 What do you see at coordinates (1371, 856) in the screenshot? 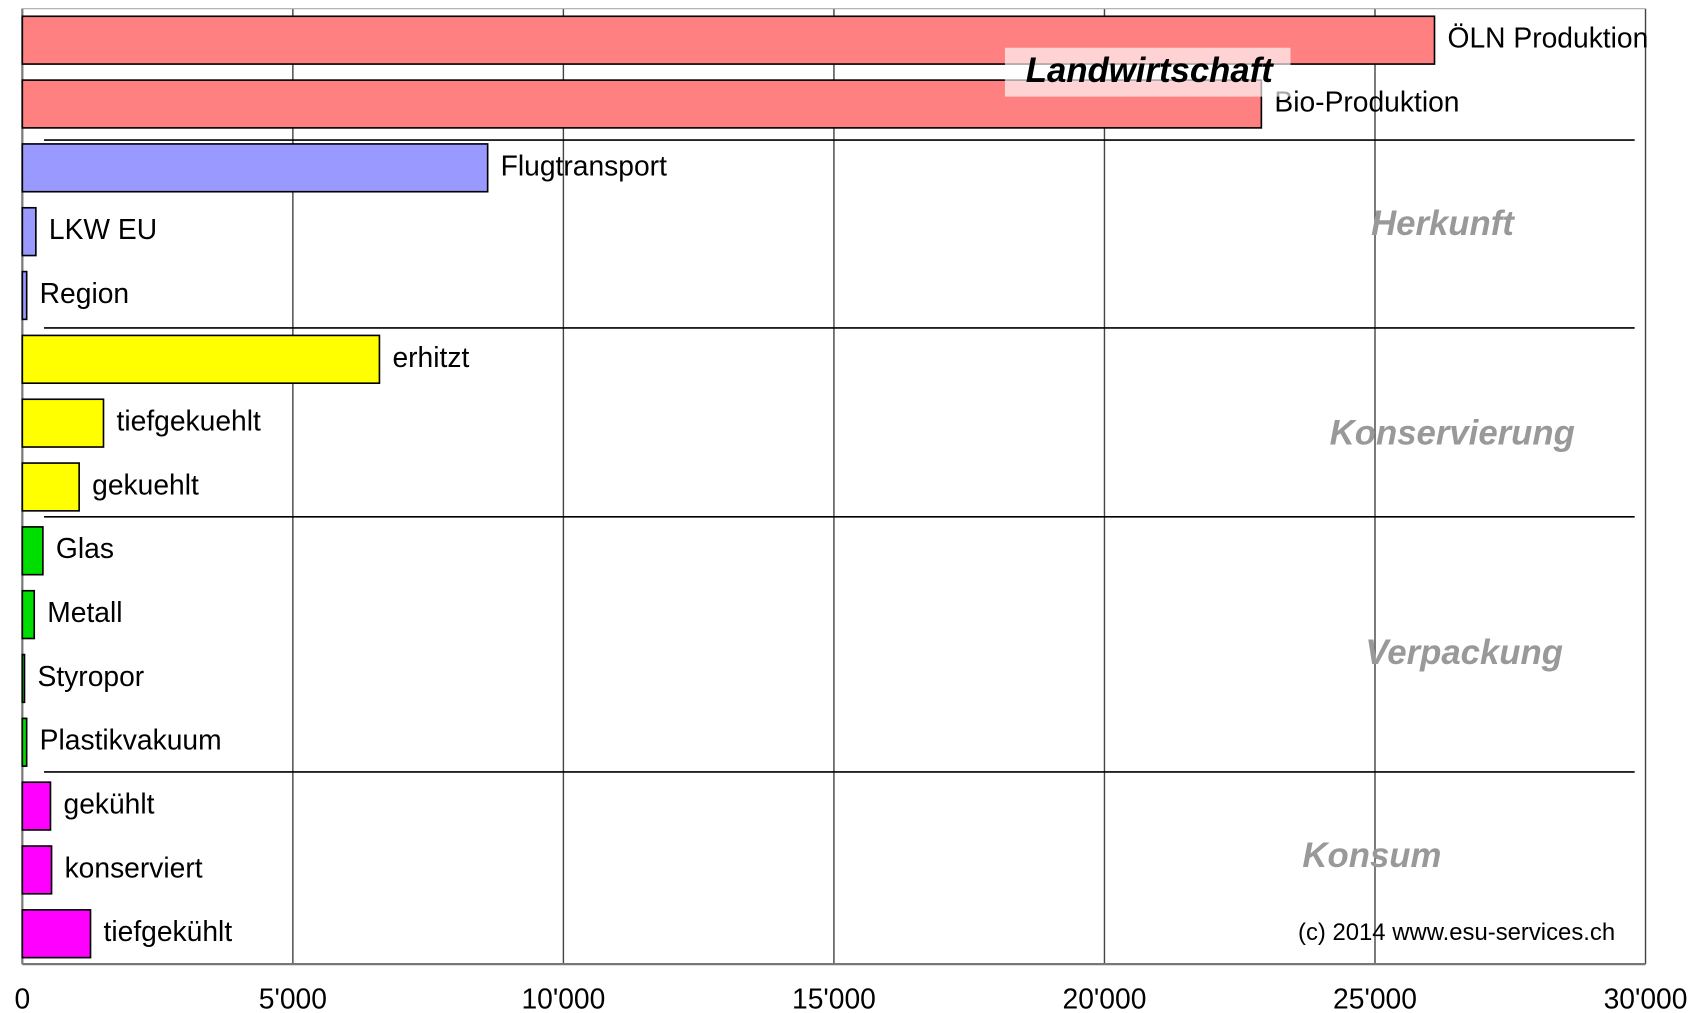
I see `group-label: Konsum` at bounding box center [1371, 856].